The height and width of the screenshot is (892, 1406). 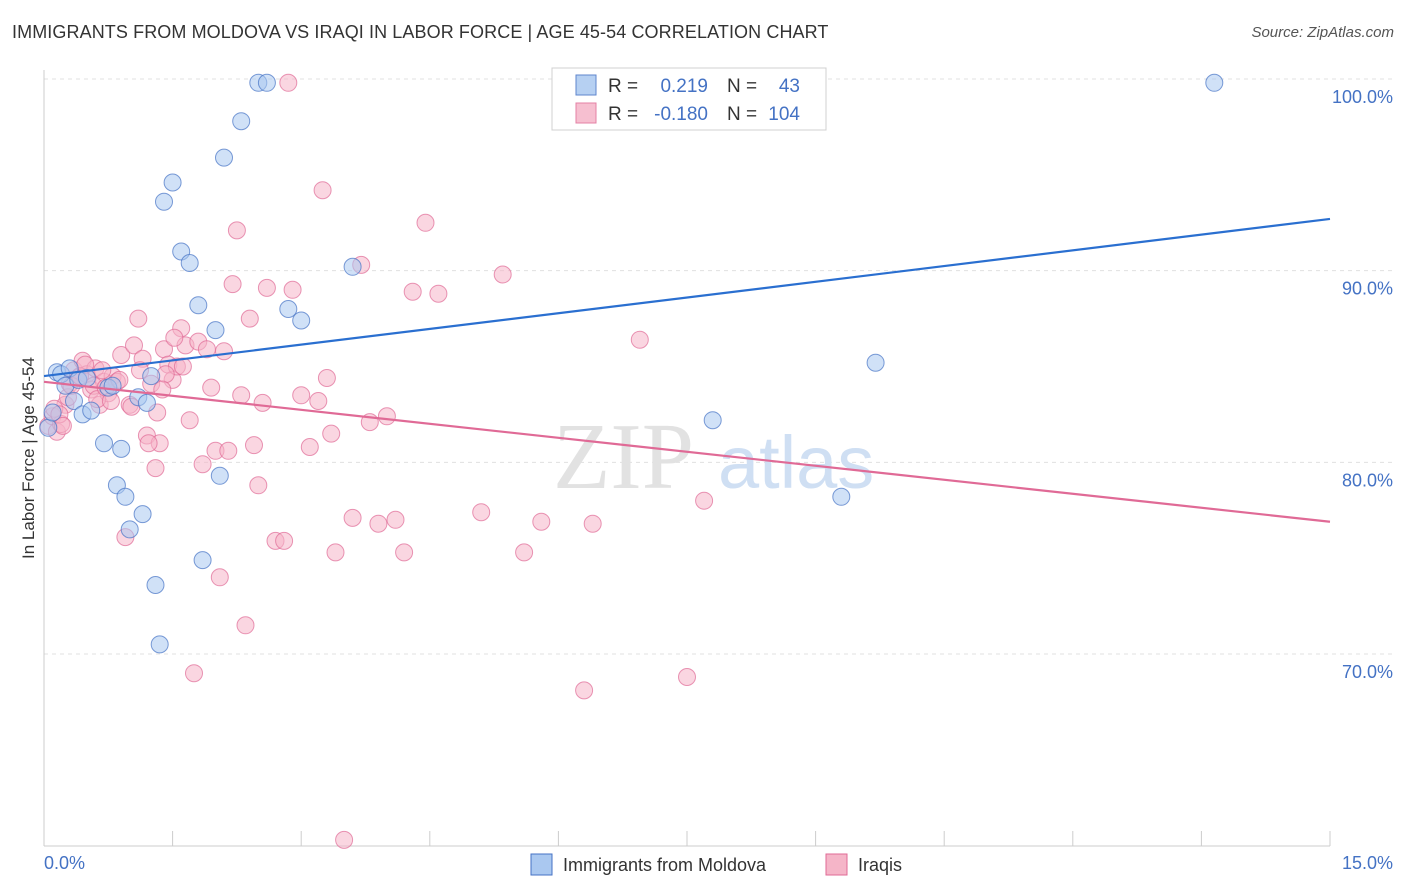 I want to click on bottom-legend-label-iraqis: Iraqis, so click(x=880, y=865).